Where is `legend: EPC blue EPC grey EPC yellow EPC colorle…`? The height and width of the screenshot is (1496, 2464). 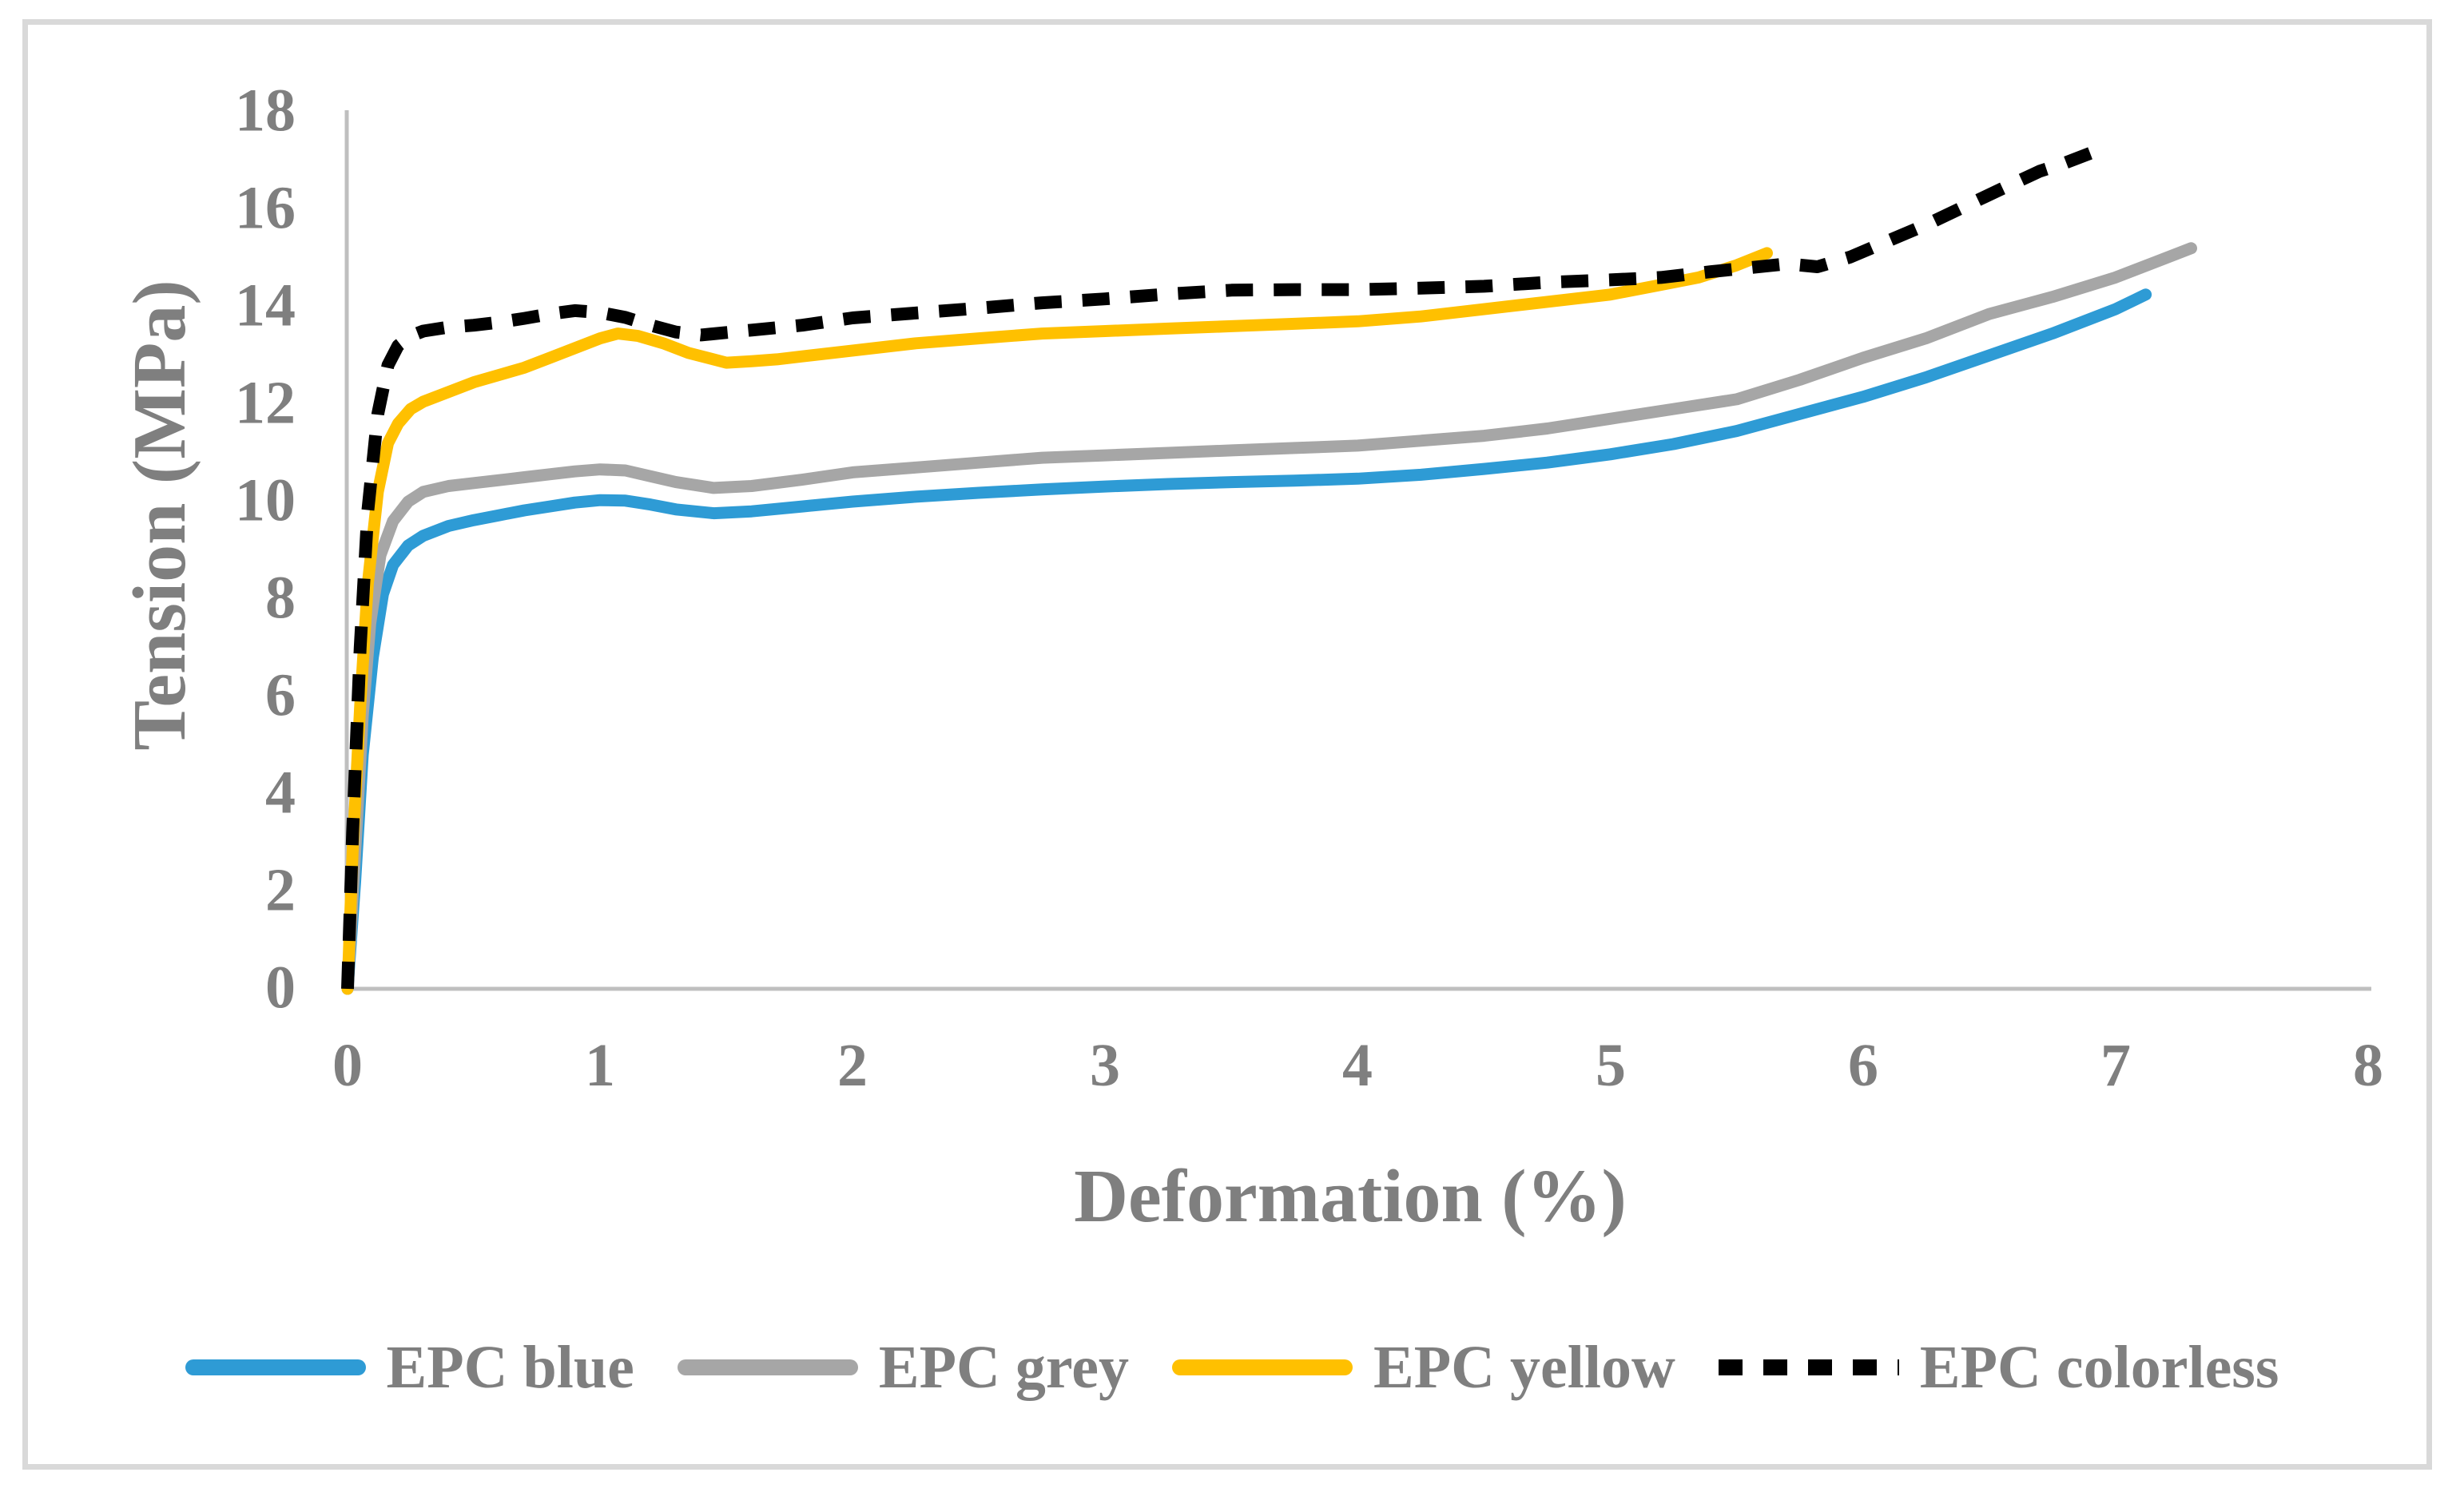
legend: EPC blue EPC grey EPC yellow EPC colorle… is located at coordinates (1232, 1367).